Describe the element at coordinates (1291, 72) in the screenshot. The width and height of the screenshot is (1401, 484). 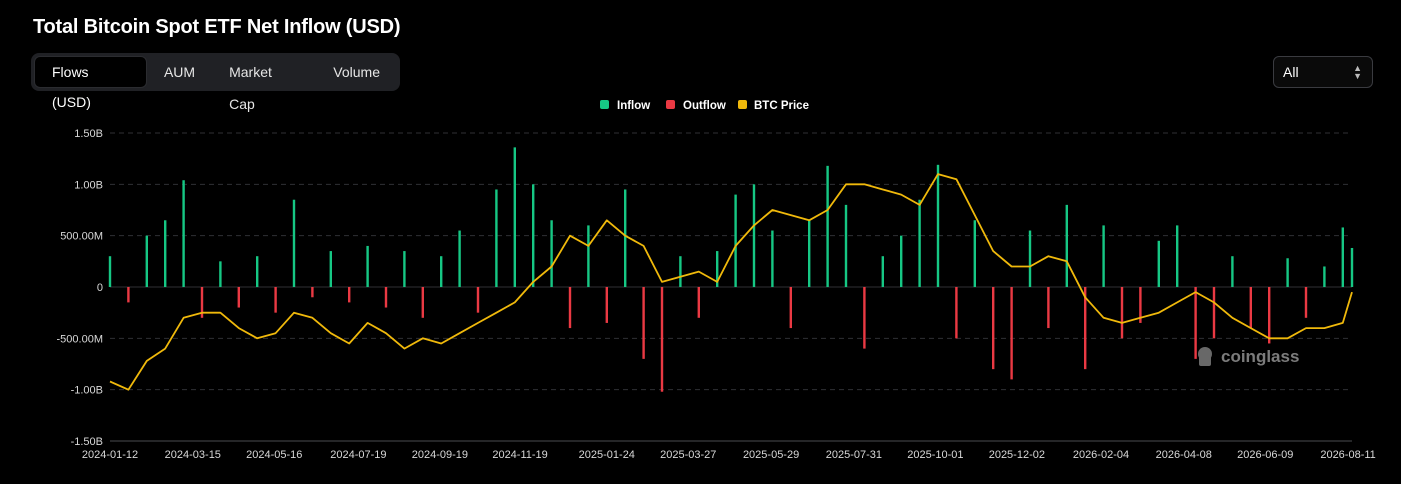
I see `range-select-value: All` at that location.